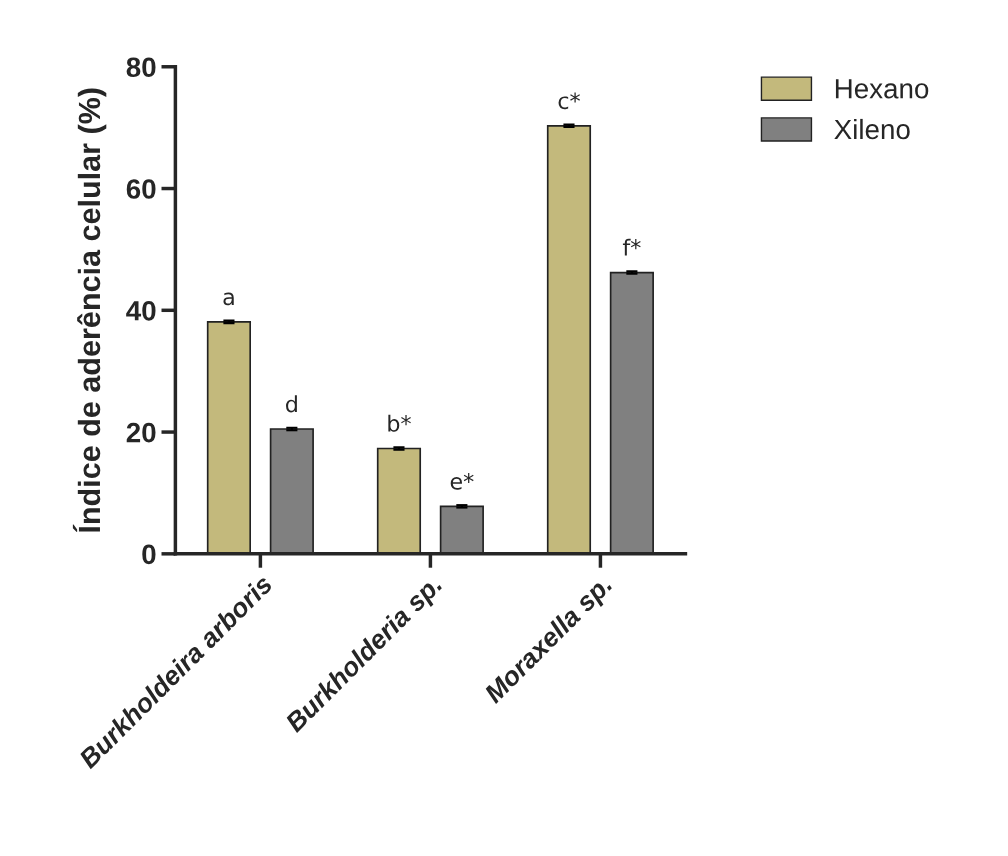 The image size is (1008, 856). Describe the element at coordinates (89, 310) in the screenshot. I see `y-axis-title: Índice de aderência celular (%)` at that location.